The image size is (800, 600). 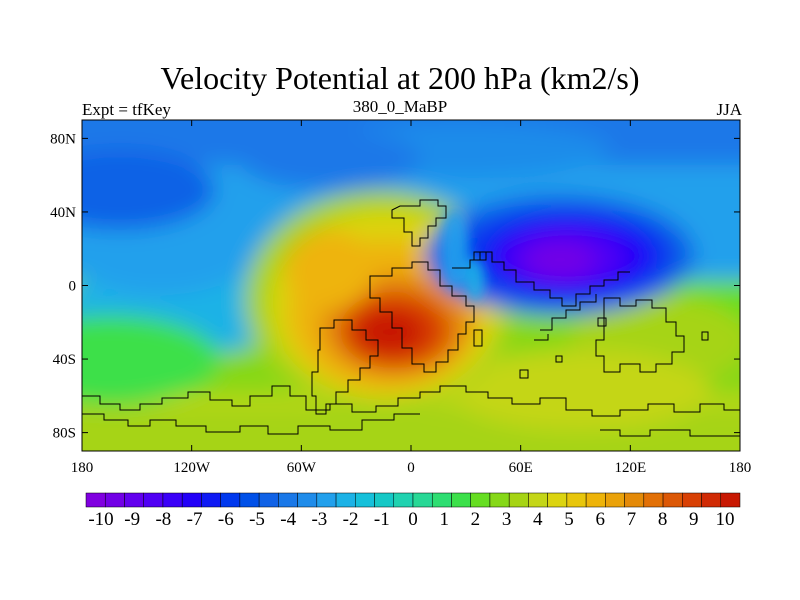 I want to click on y-tick-label: 80N, so click(x=63, y=139).